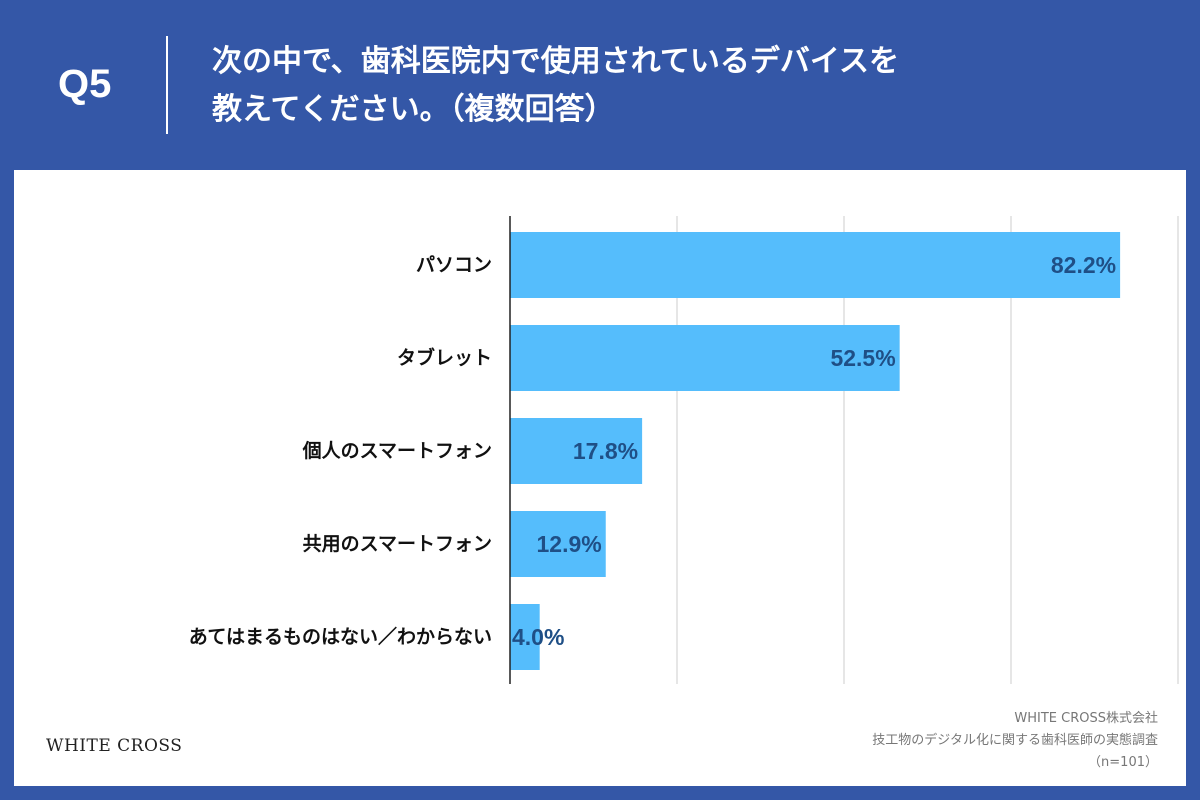 The image size is (1200, 800). Describe the element at coordinates (1083, 265) in the screenshot. I see `value-label: 82.2%` at that location.